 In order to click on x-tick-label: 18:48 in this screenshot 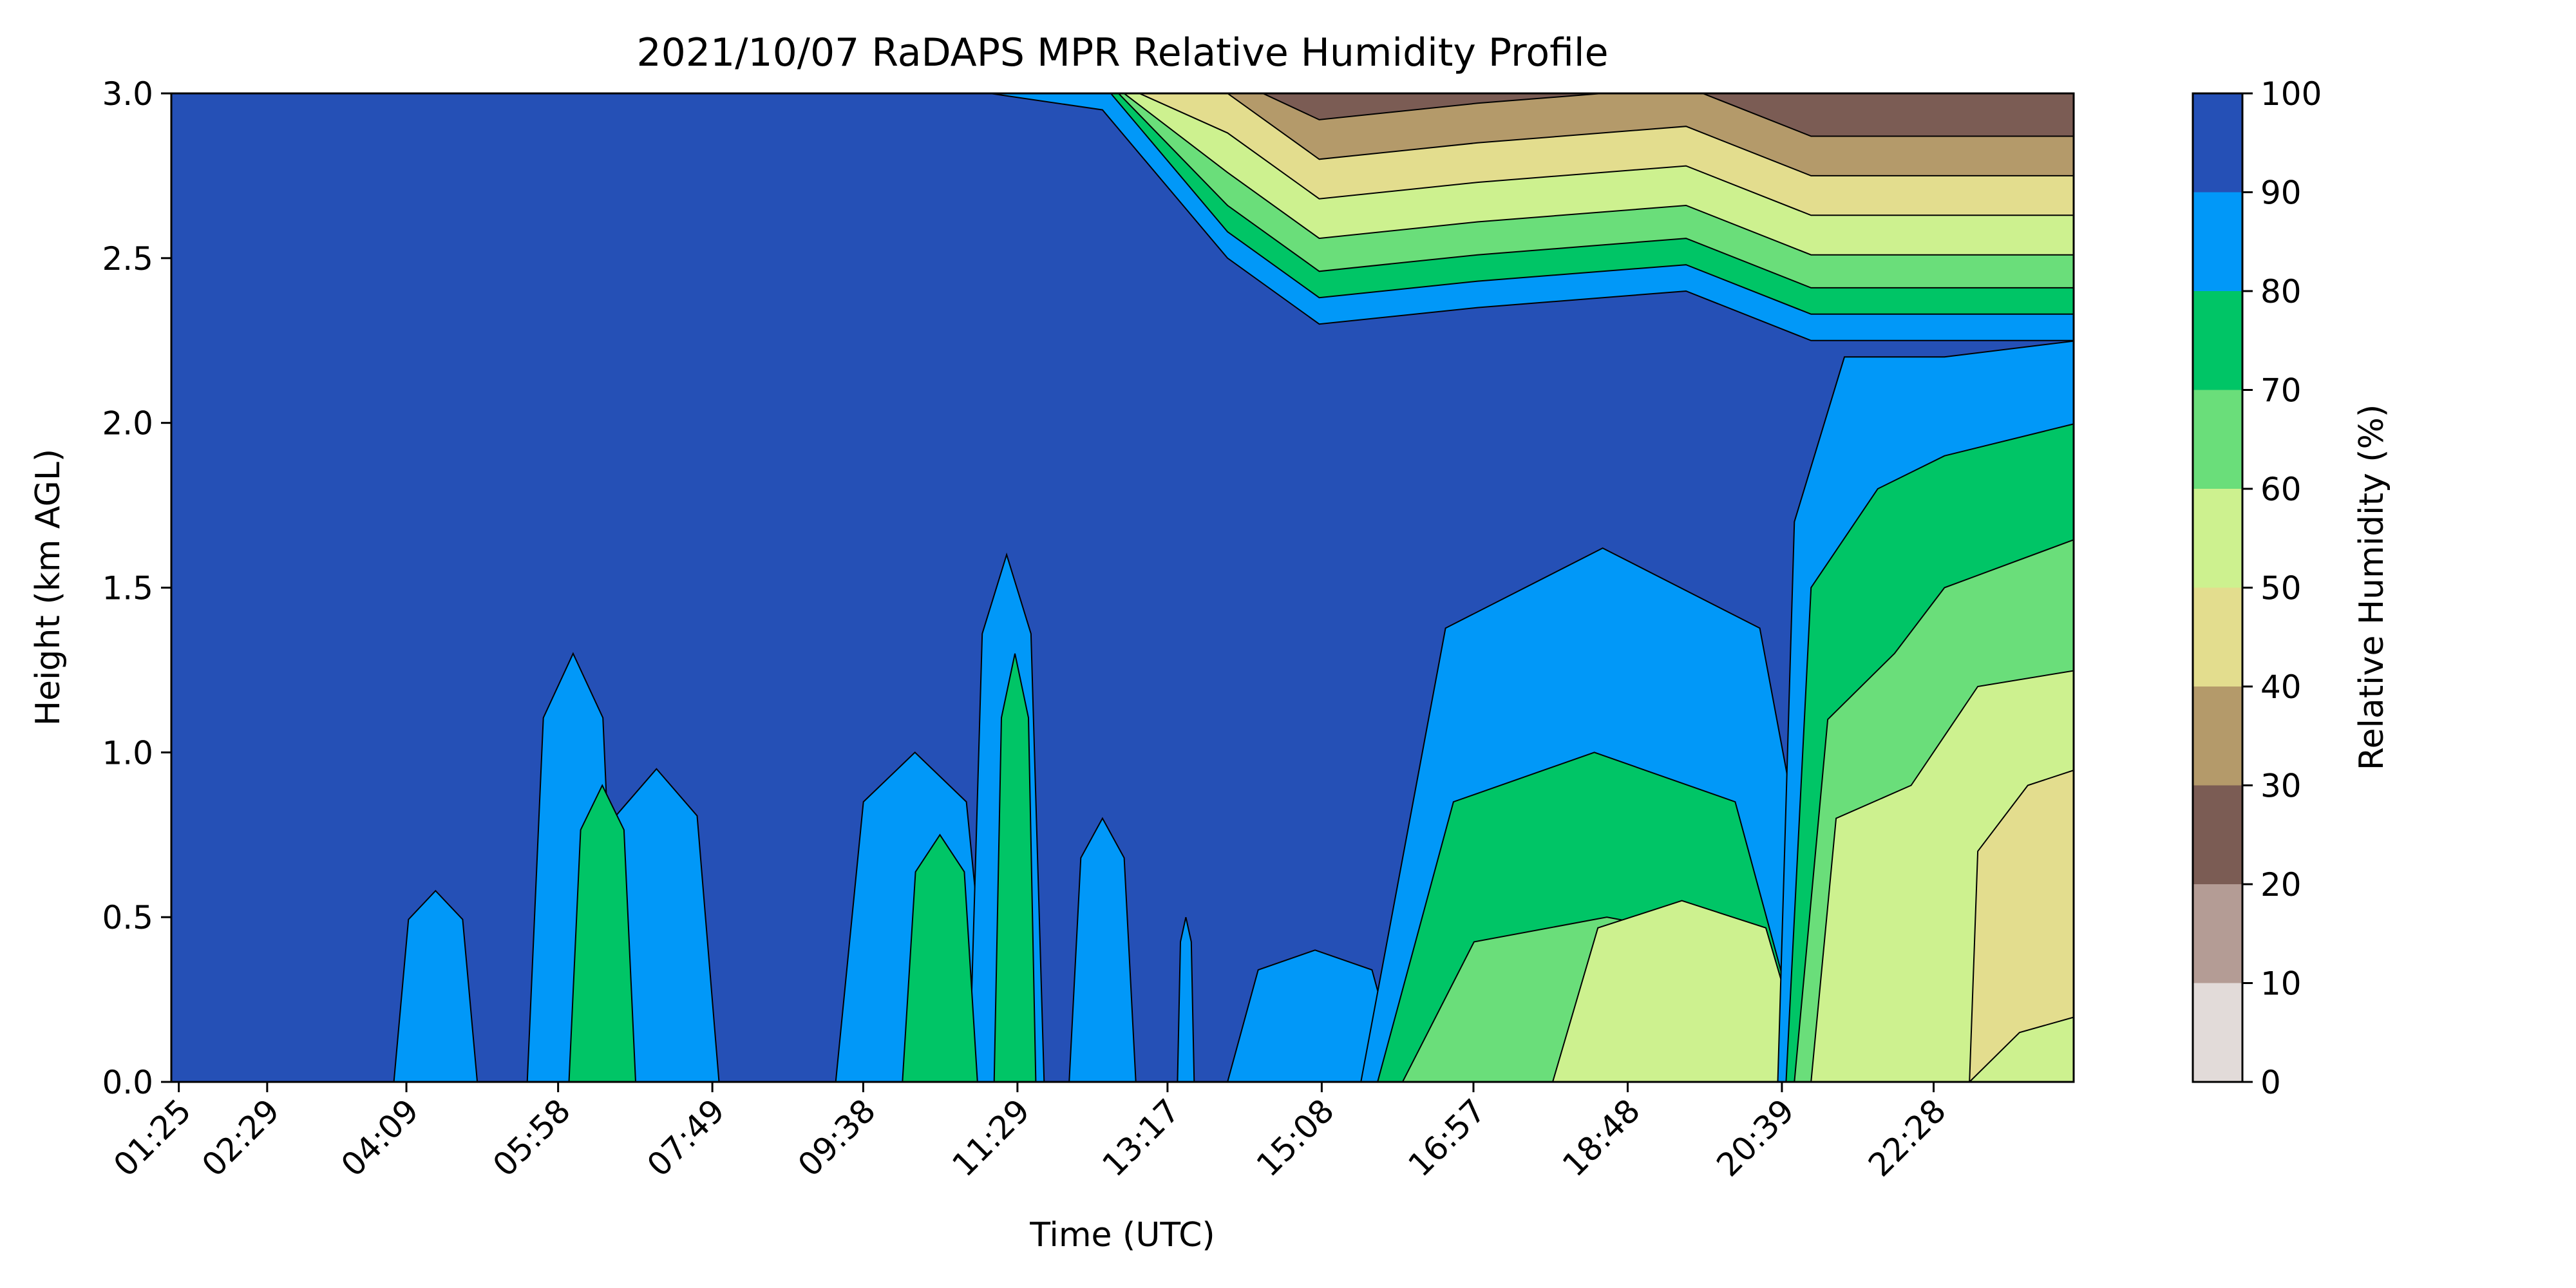, I will do `click(1601, 1138)`.